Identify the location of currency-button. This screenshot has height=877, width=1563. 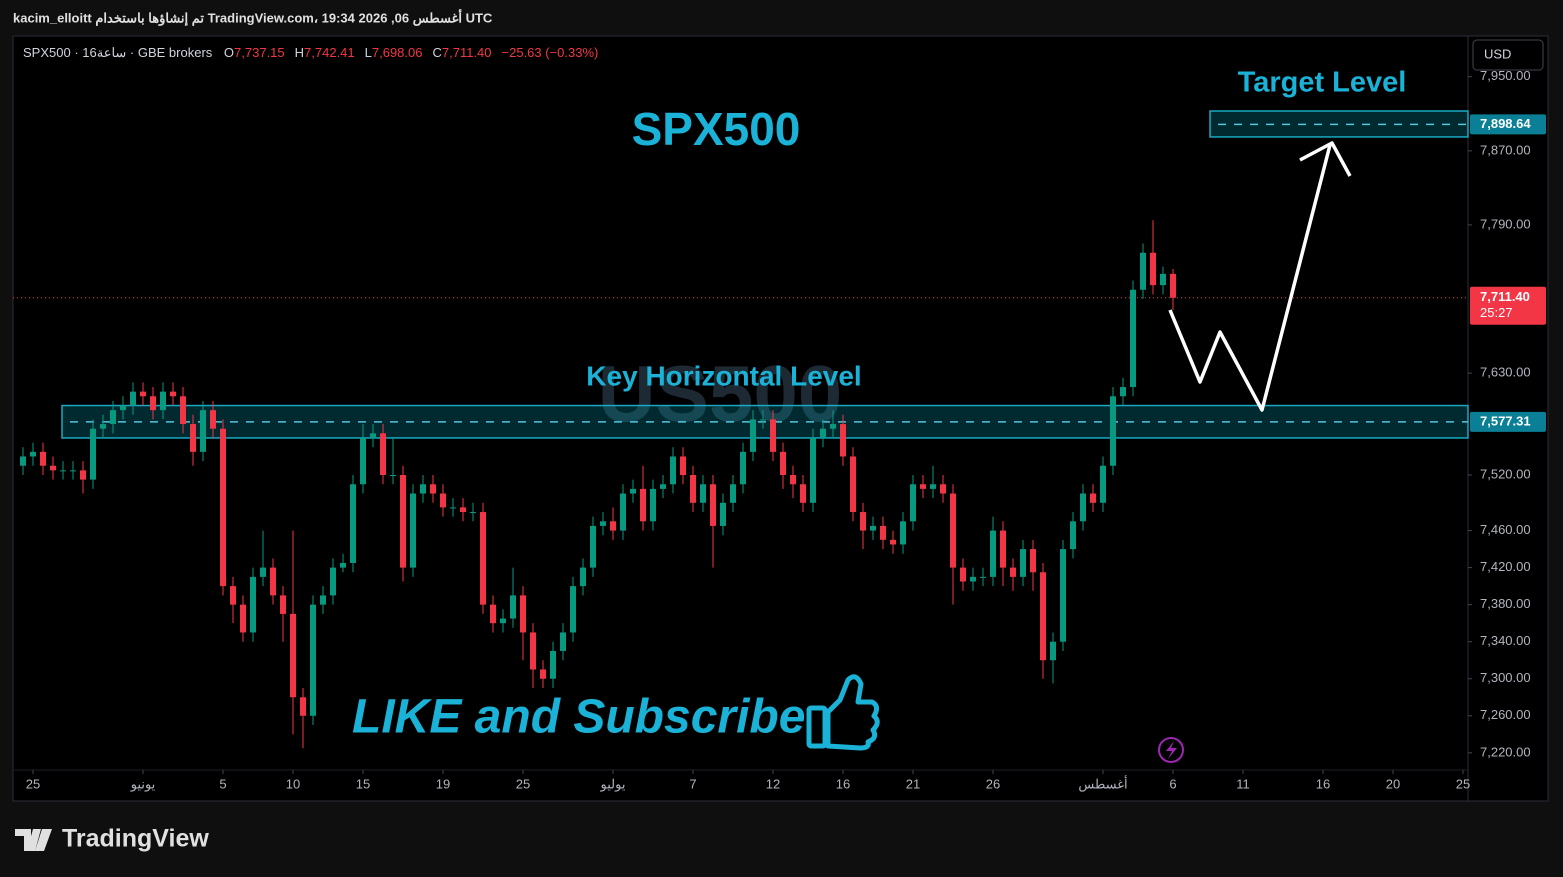
(1508, 55).